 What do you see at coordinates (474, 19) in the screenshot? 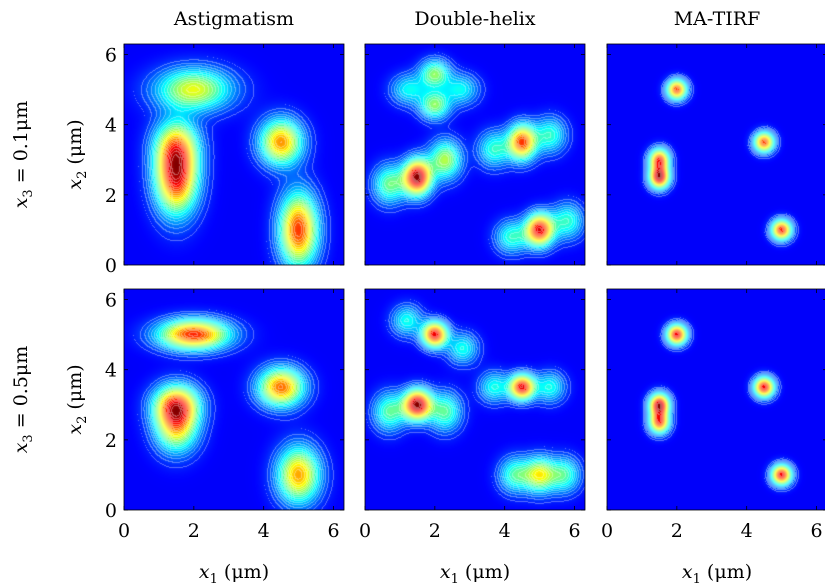
I see `column-title: Double-helix` at bounding box center [474, 19].